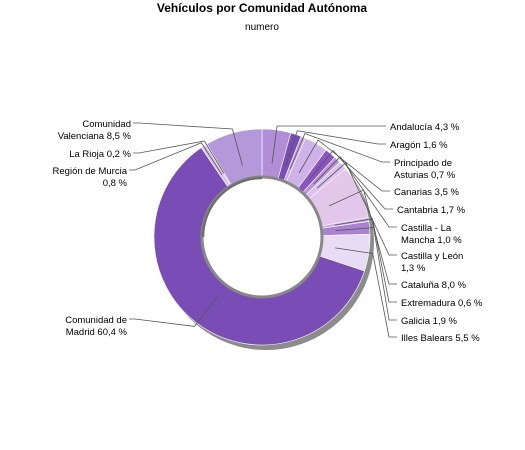 Image resolution: width=525 pixels, height=450 pixels. Describe the element at coordinates (100, 154) in the screenshot. I see `slice-label-13: La Rioja 0,2 %` at that location.